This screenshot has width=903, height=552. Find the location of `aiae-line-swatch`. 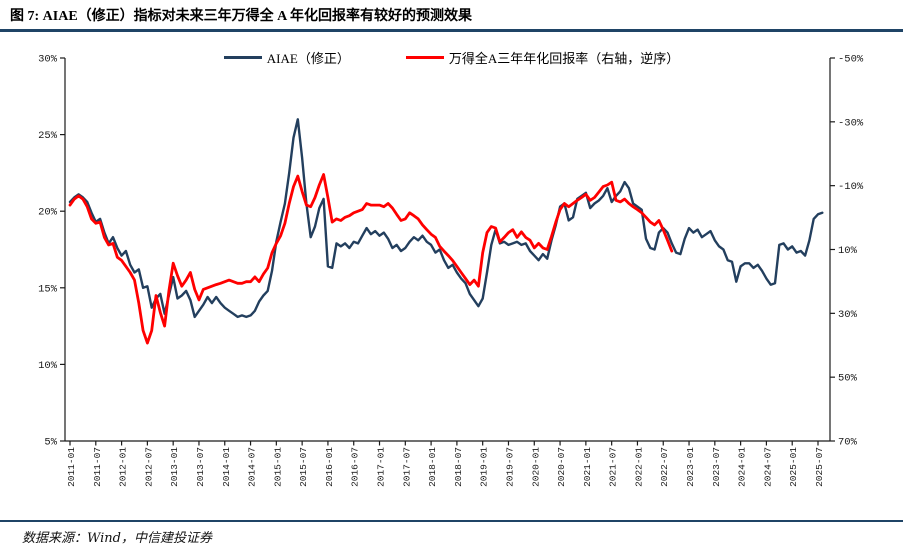

aiae-line-swatch is located at coordinates (242, 57).